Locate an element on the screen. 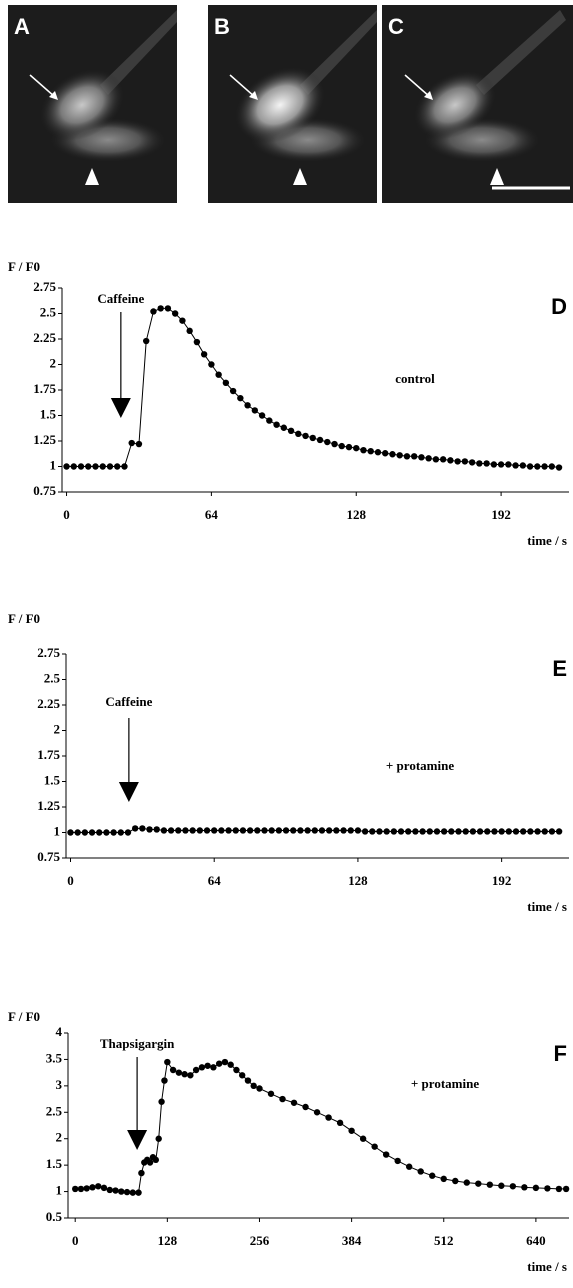  y-tick-label: 1.75 is located at coordinates (48, 754).